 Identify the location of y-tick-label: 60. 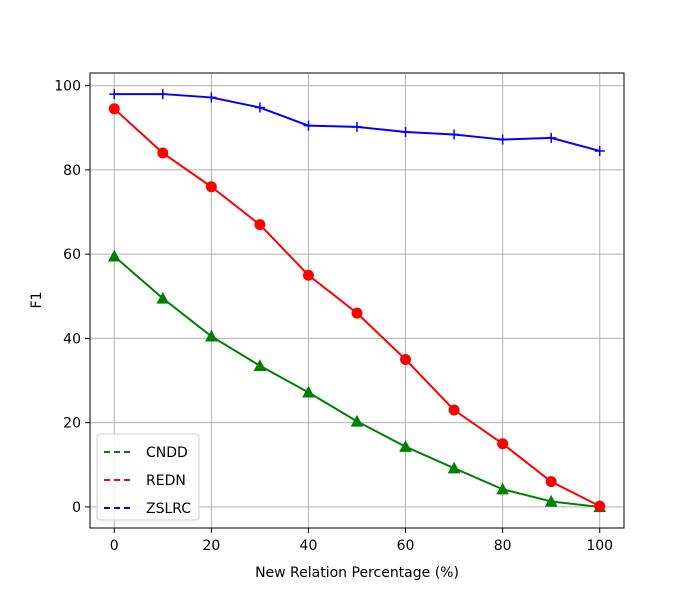
(72, 255).